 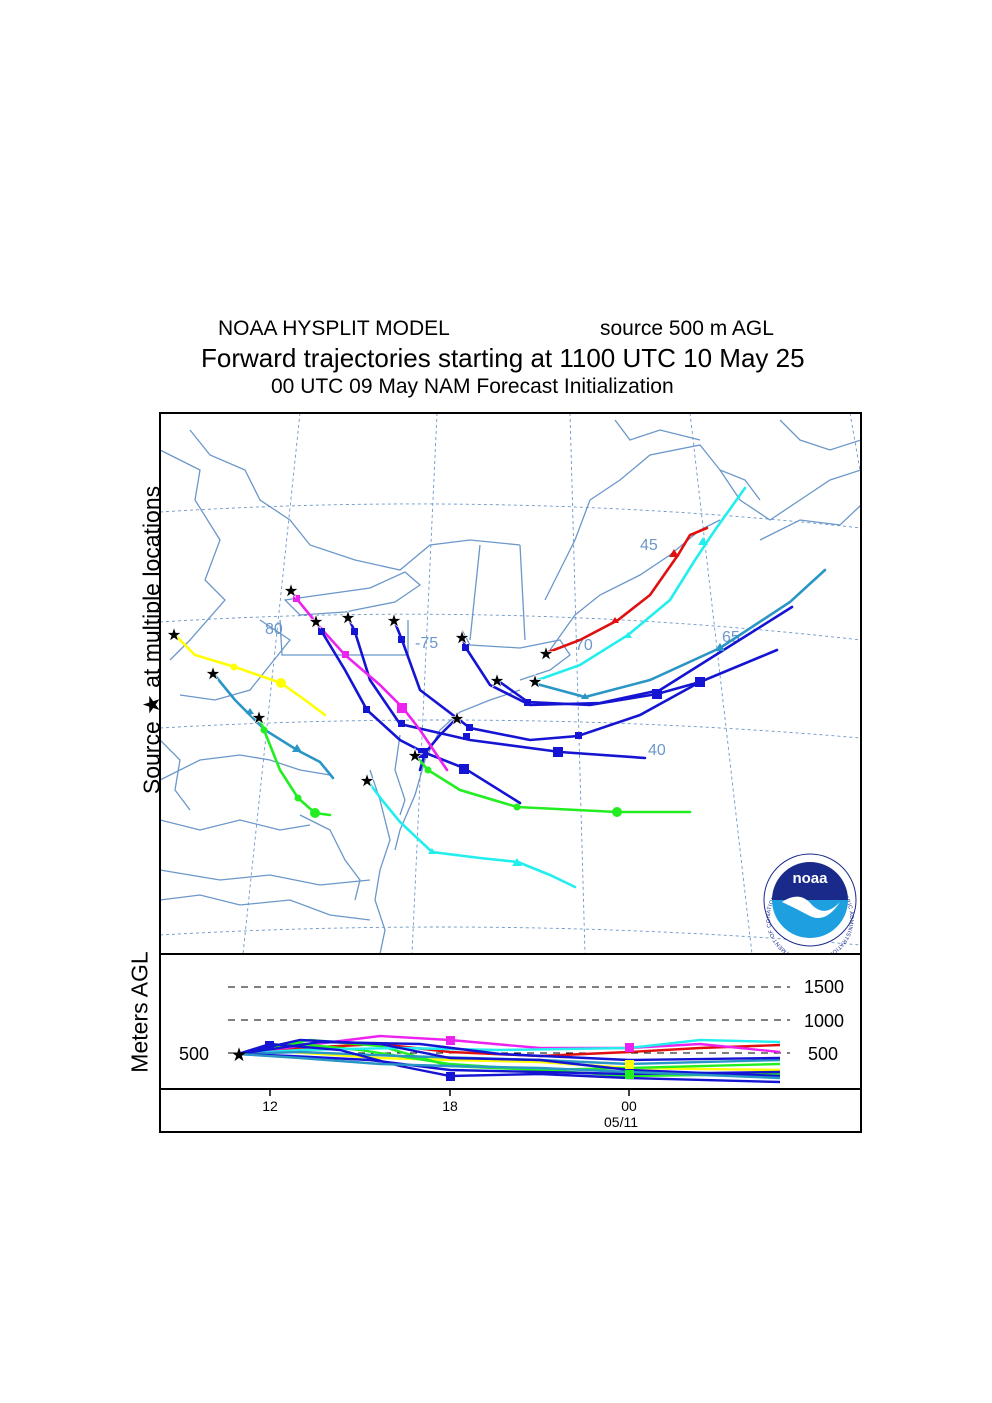 What do you see at coordinates (369, 680) in the screenshot?
I see `trajectory-magenta` at bounding box center [369, 680].